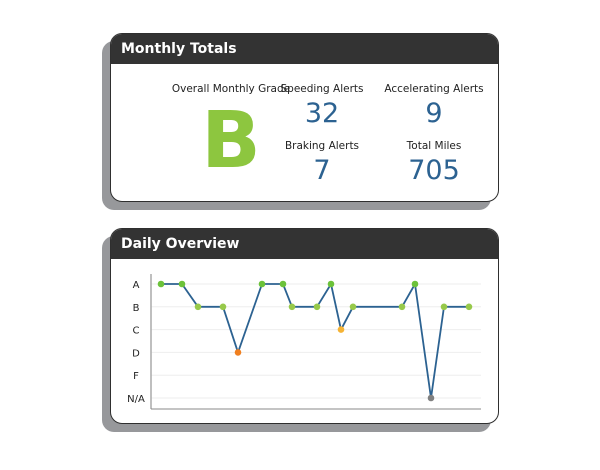 Image resolution: width=600 pixels, height=470 pixels. I want to click on miles-value: 705, so click(434, 170).